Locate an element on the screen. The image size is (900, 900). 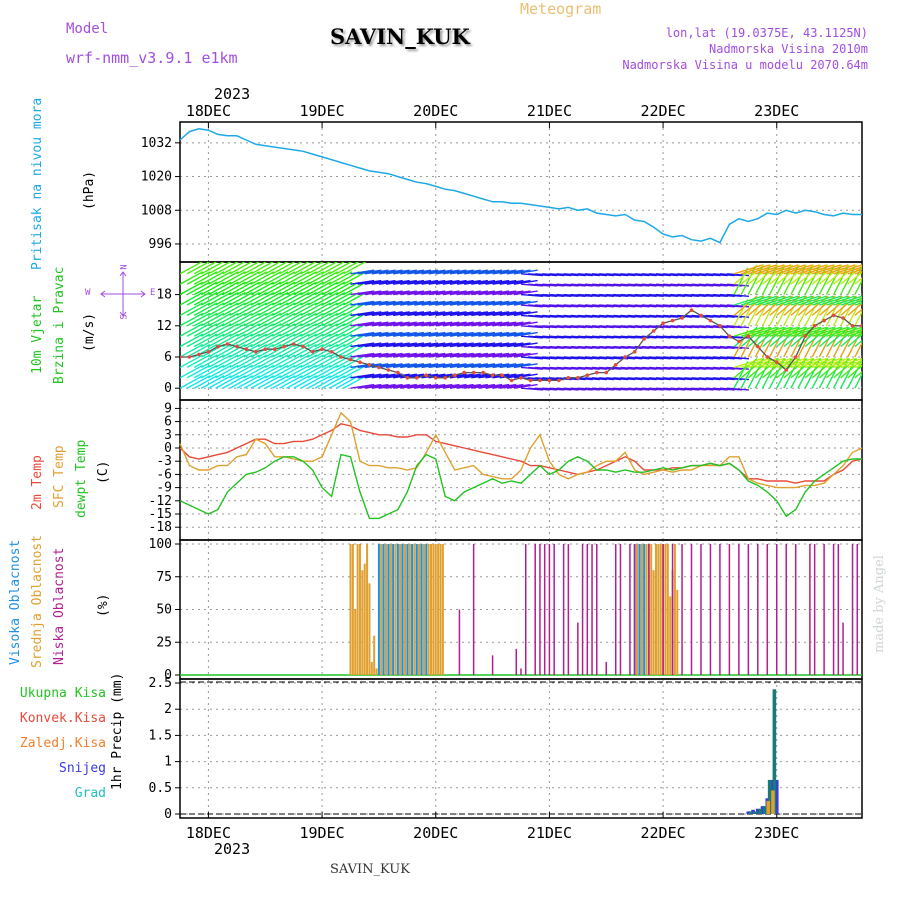
footer-station: SAVIN_KUK is located at coordinates (370, 869).